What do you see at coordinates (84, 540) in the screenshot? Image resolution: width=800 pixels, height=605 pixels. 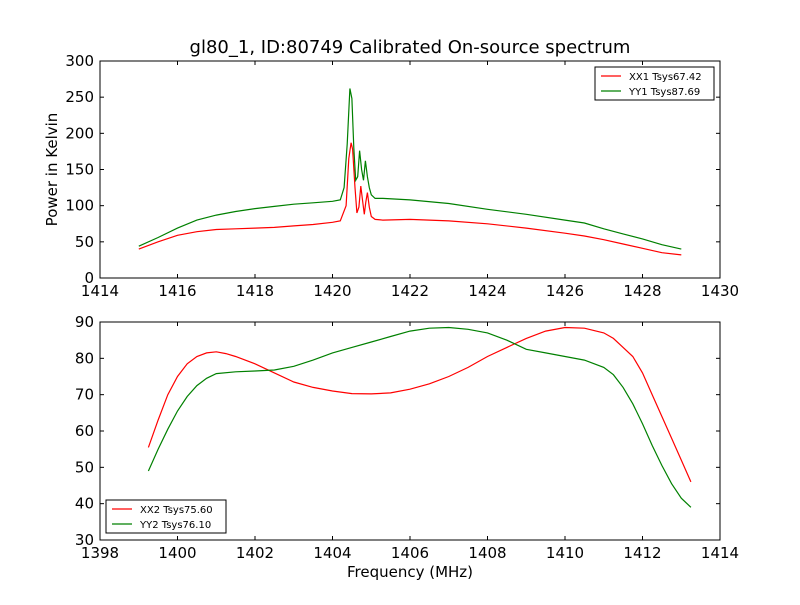 I see `chart1-y-tick-label: 30` at bounding box center [84, 540].